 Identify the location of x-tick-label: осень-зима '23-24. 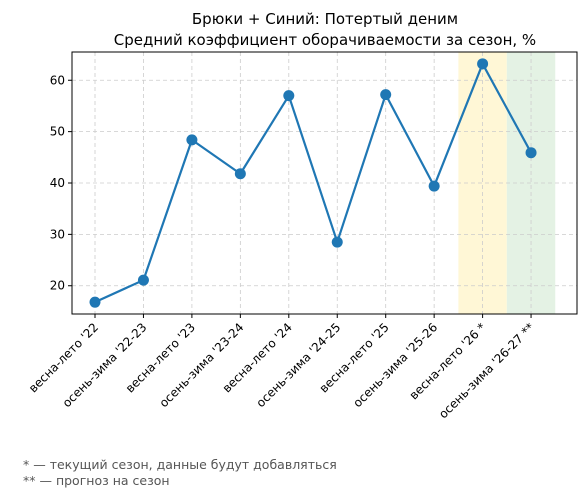
(202, 365).